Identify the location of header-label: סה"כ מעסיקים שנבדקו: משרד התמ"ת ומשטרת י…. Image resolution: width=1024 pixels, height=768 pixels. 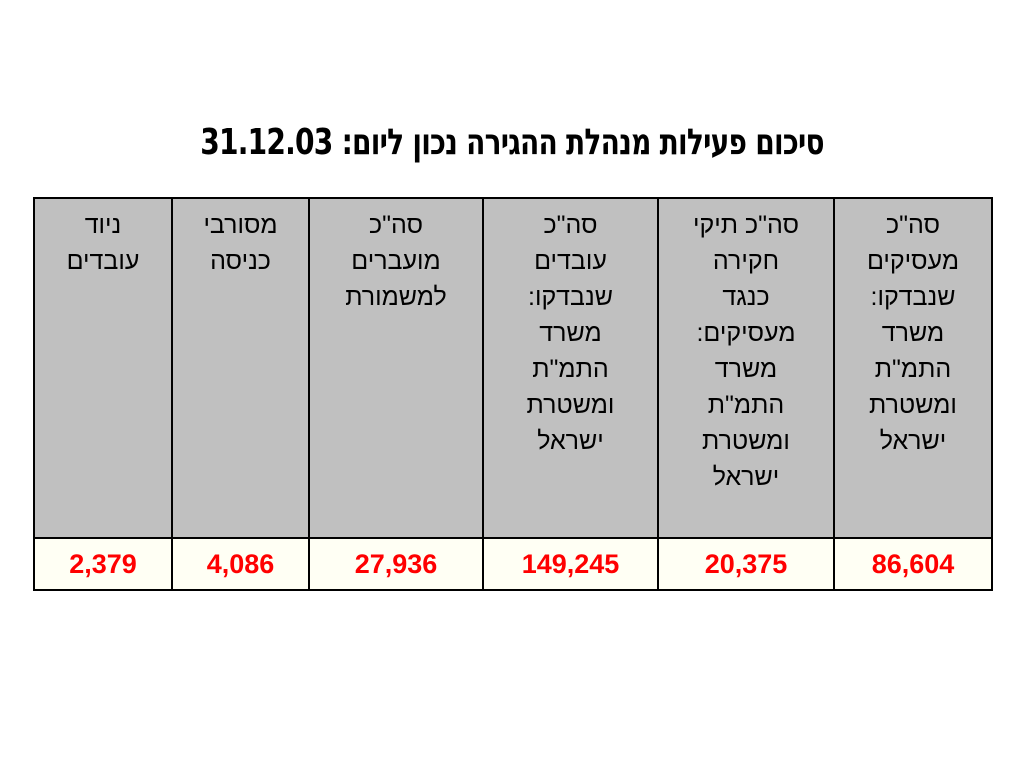
(913, 333).